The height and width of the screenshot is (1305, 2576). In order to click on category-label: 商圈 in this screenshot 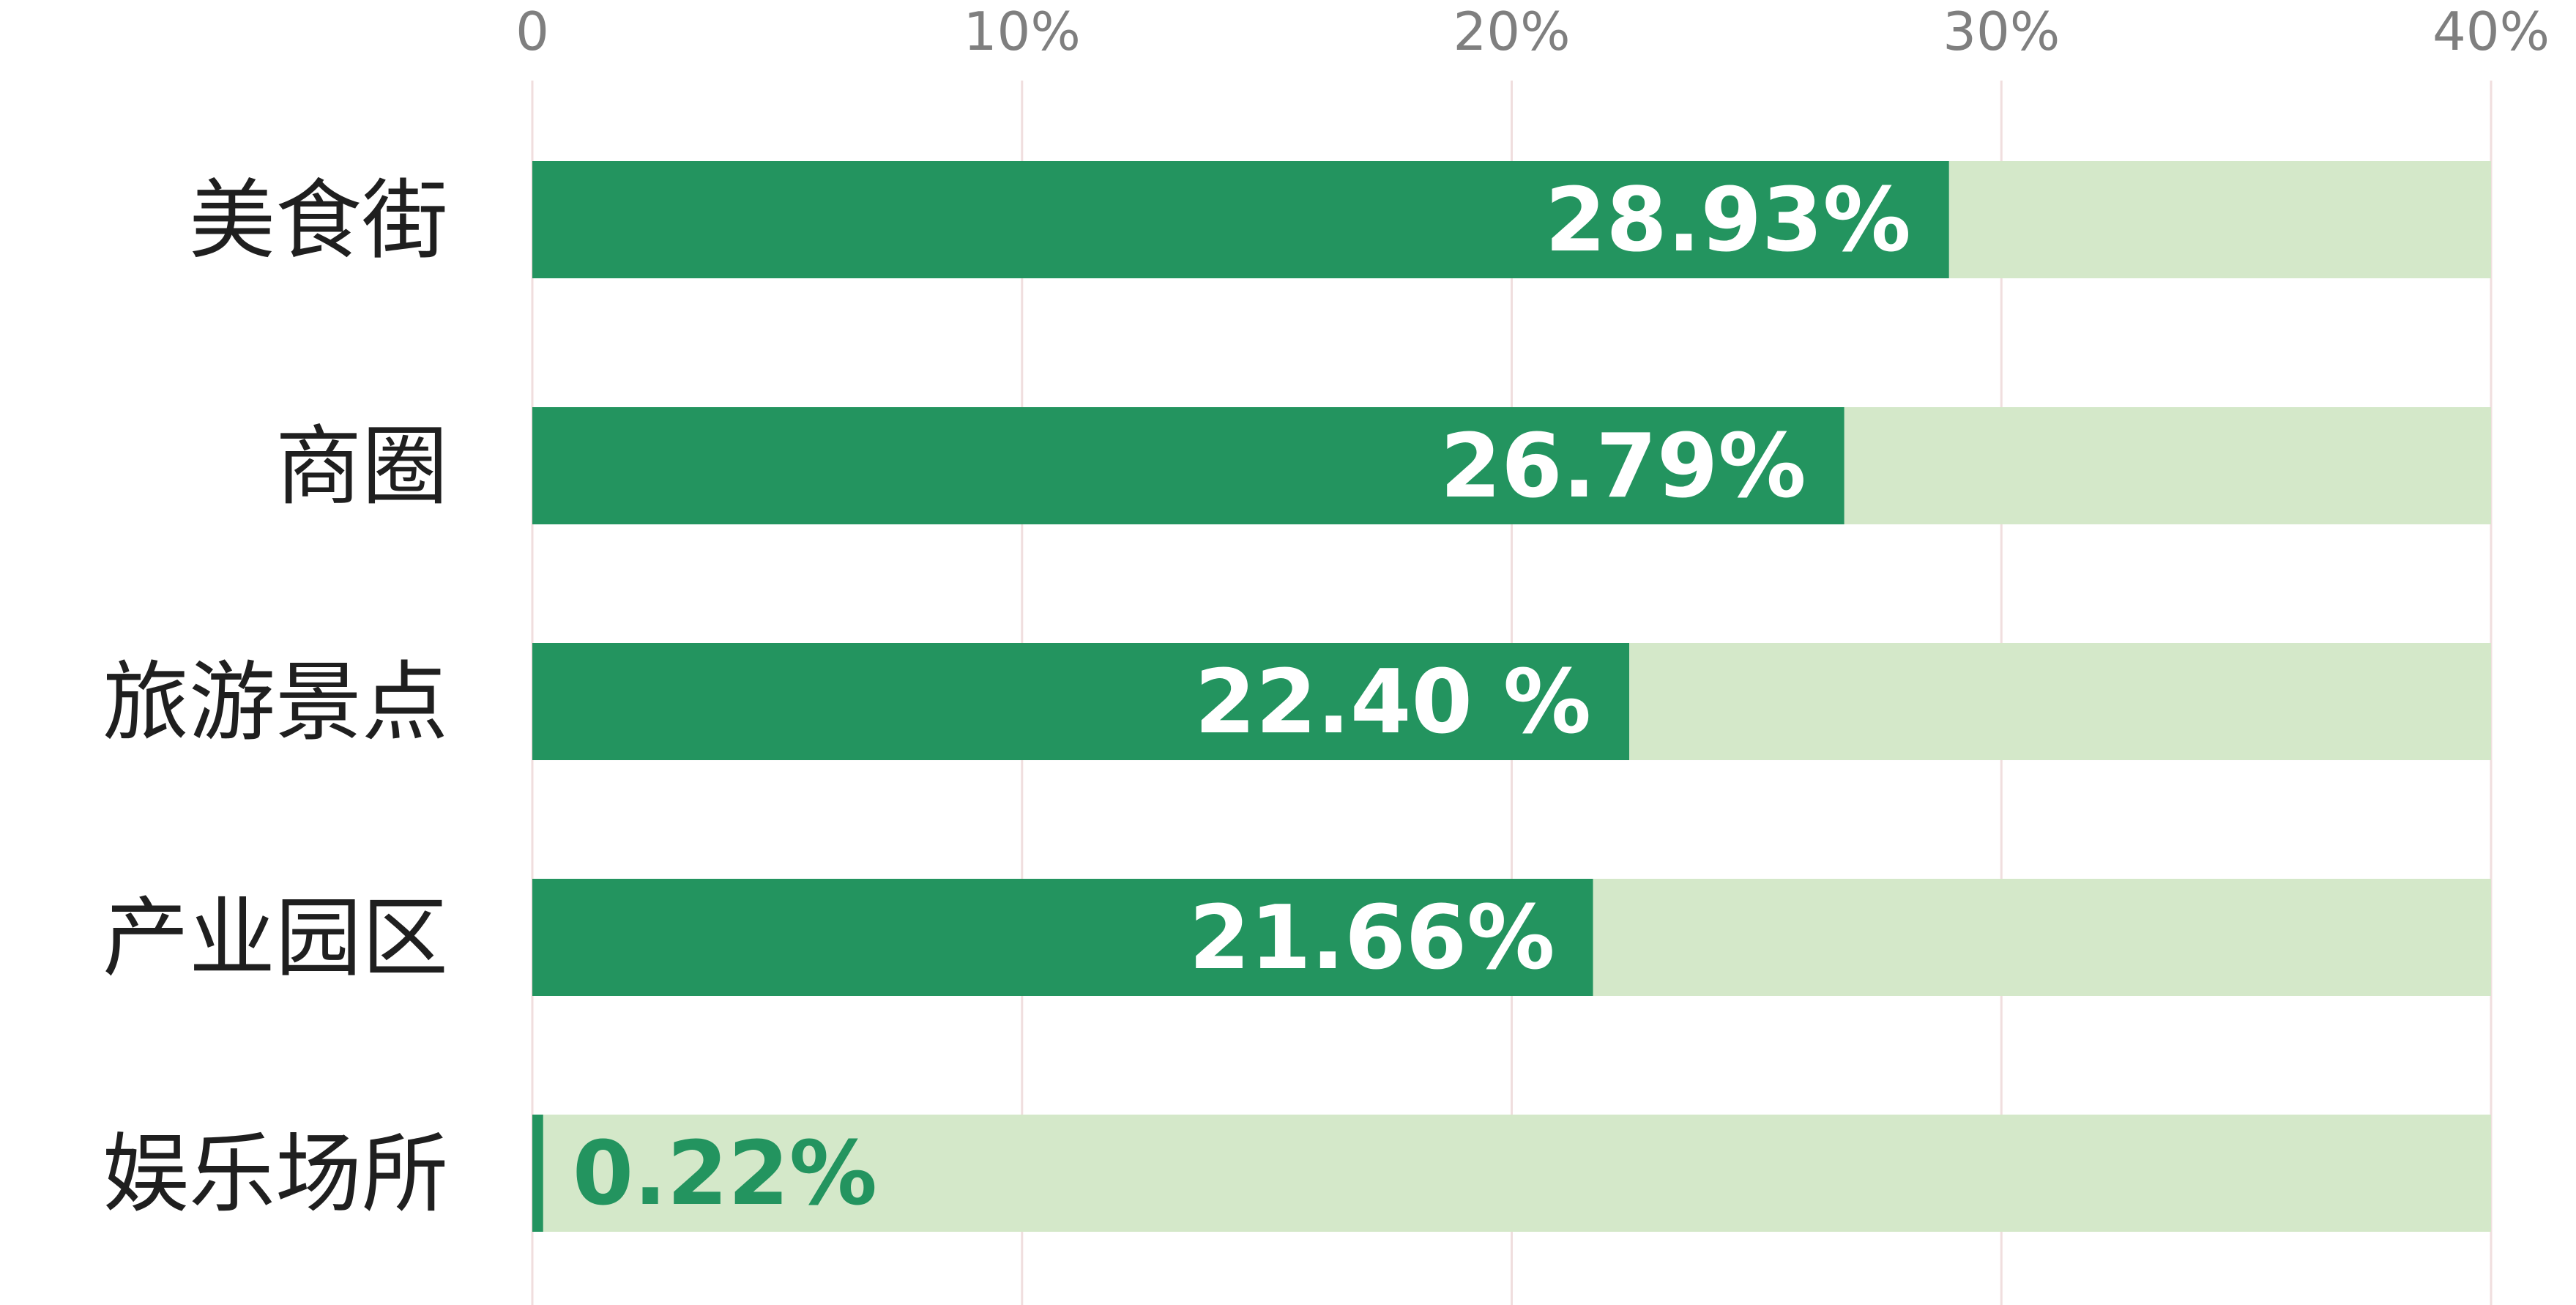, I will do `click(361, 467)`.